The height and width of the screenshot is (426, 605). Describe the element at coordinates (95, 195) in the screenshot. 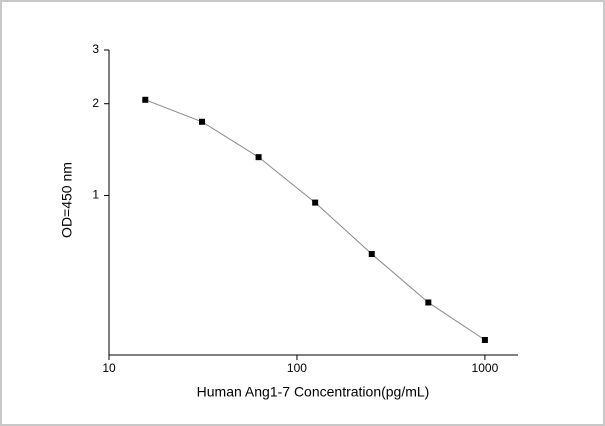

I see `y-tick-label: 1` at that location.